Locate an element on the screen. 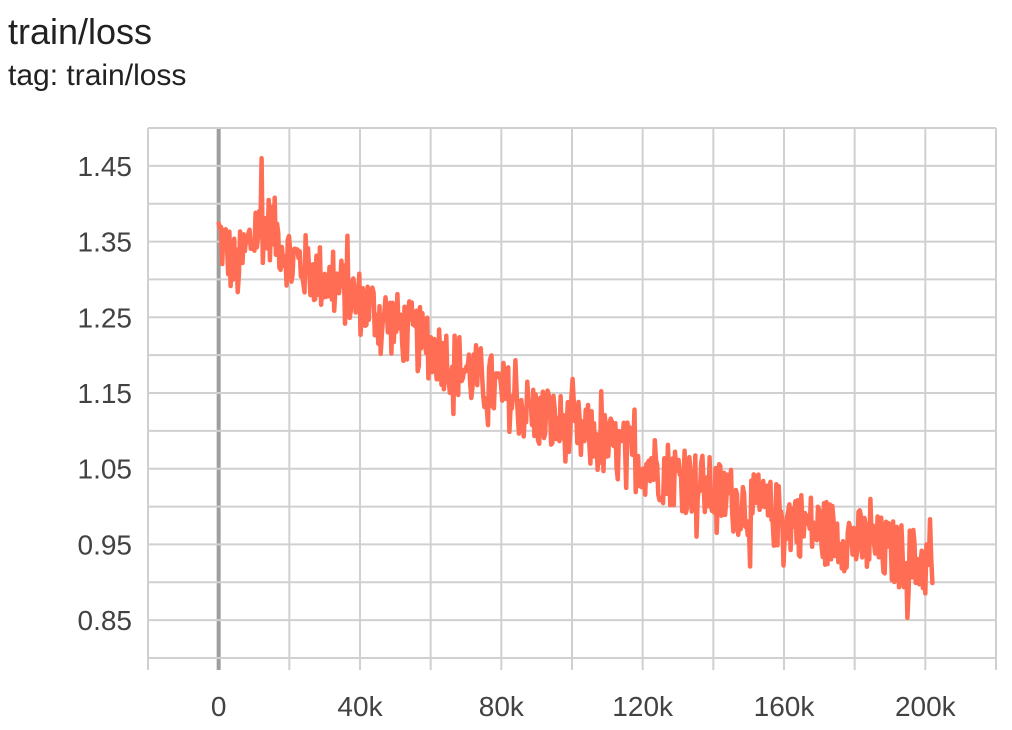 The image size is (1012, 730). y-tick-label: 1.45 is located at coordinates (105, 166).